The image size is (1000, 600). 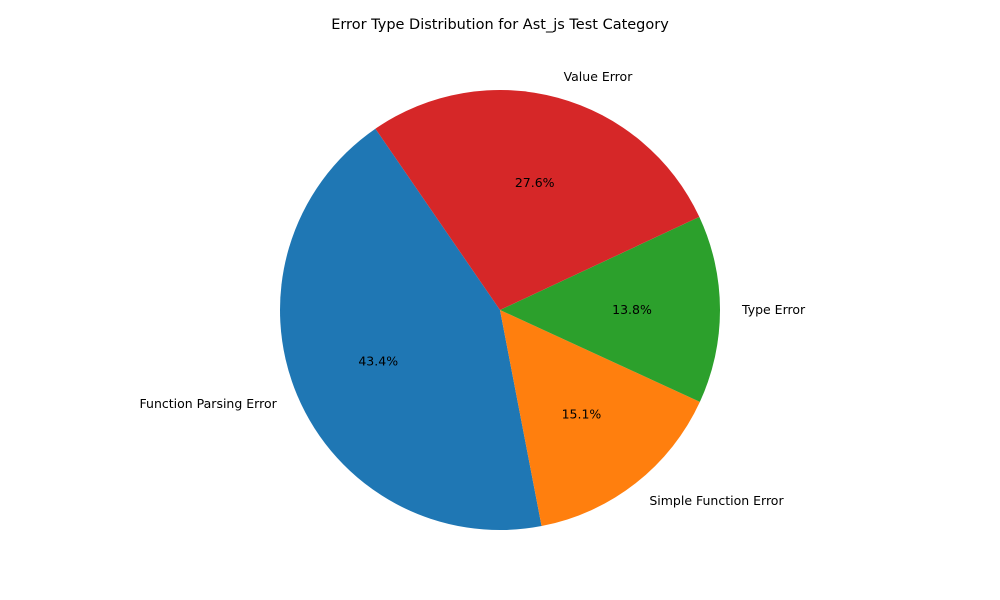 I want to click on percent-label-value-error: 27.6%, so click(x=535, y=182).